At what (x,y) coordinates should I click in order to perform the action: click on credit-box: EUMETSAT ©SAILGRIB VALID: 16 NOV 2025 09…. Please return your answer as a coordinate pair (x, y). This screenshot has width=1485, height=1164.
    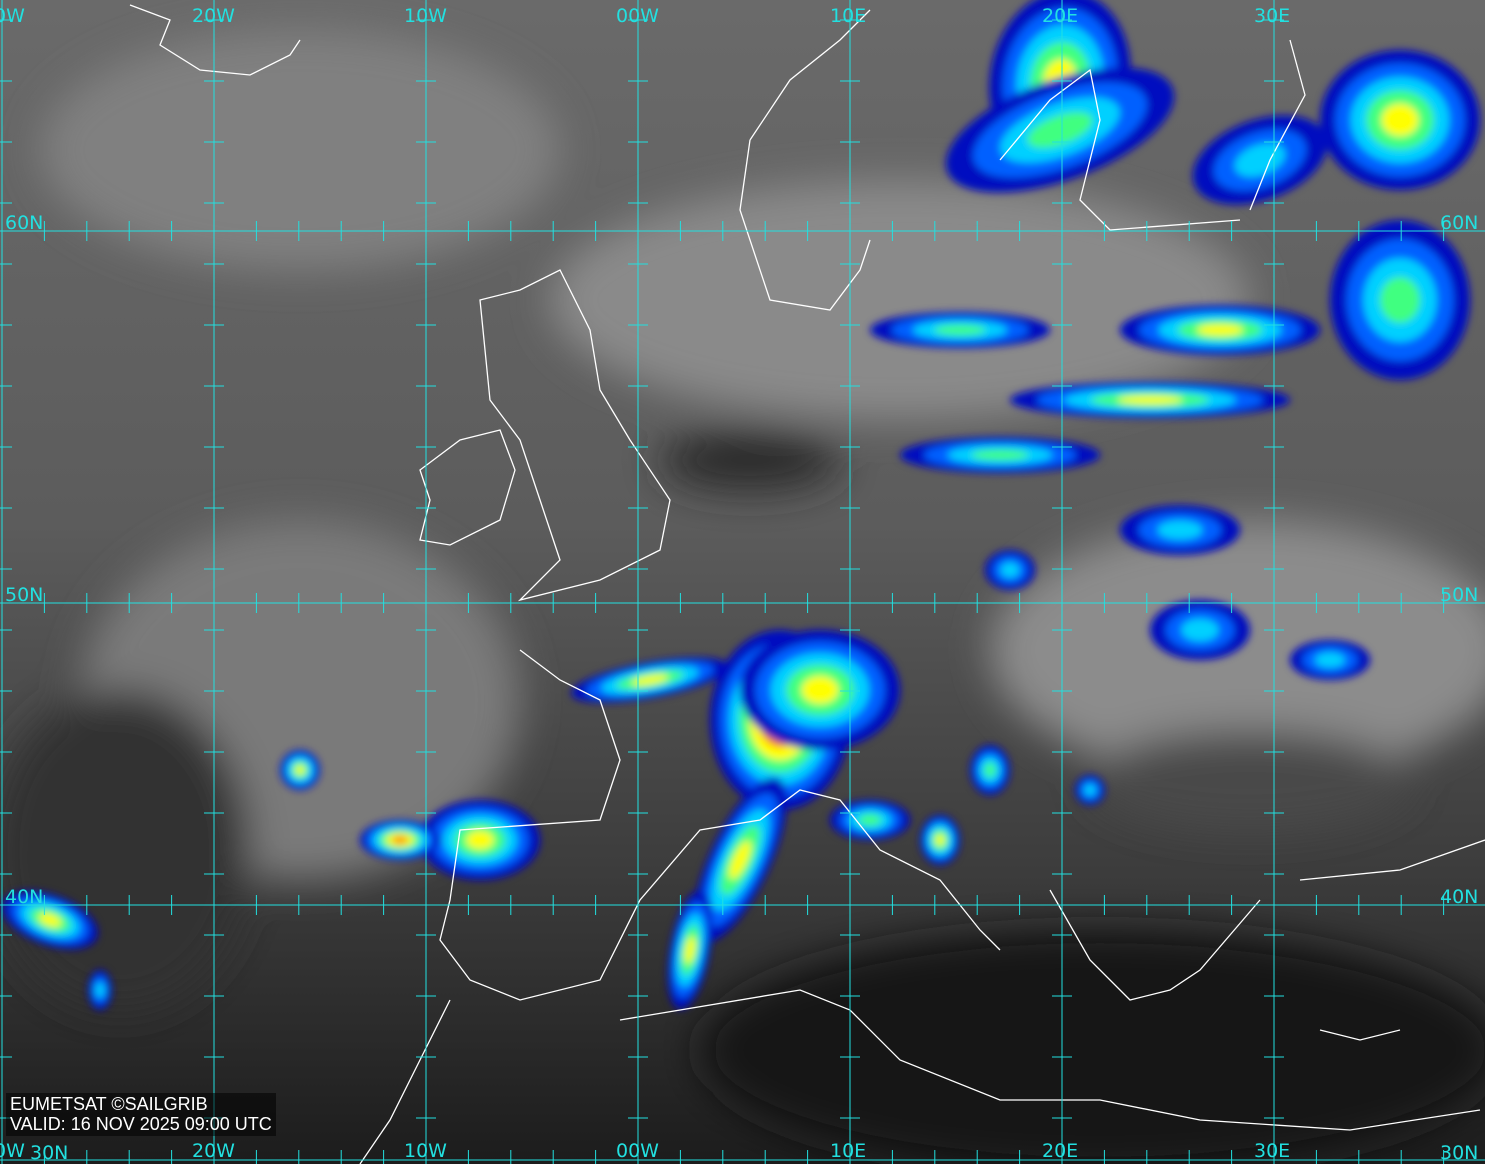
    Looking at the image, I should click on (141, 1114).